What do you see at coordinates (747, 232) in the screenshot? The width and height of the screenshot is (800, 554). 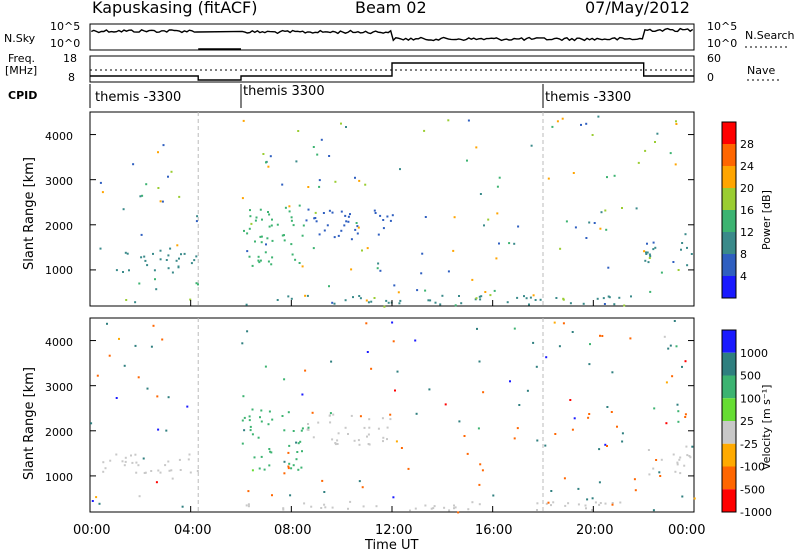 I see `power-colorbar-tick: 12` at bounding box center [747, 232].